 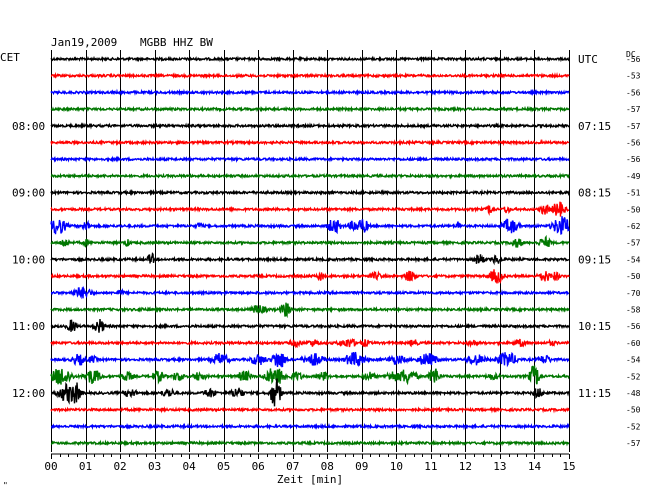 What do you see at coordinates (327, 466) in the screenshot?
I see `x-tick-label: 08` at bounding box center [327, 466].